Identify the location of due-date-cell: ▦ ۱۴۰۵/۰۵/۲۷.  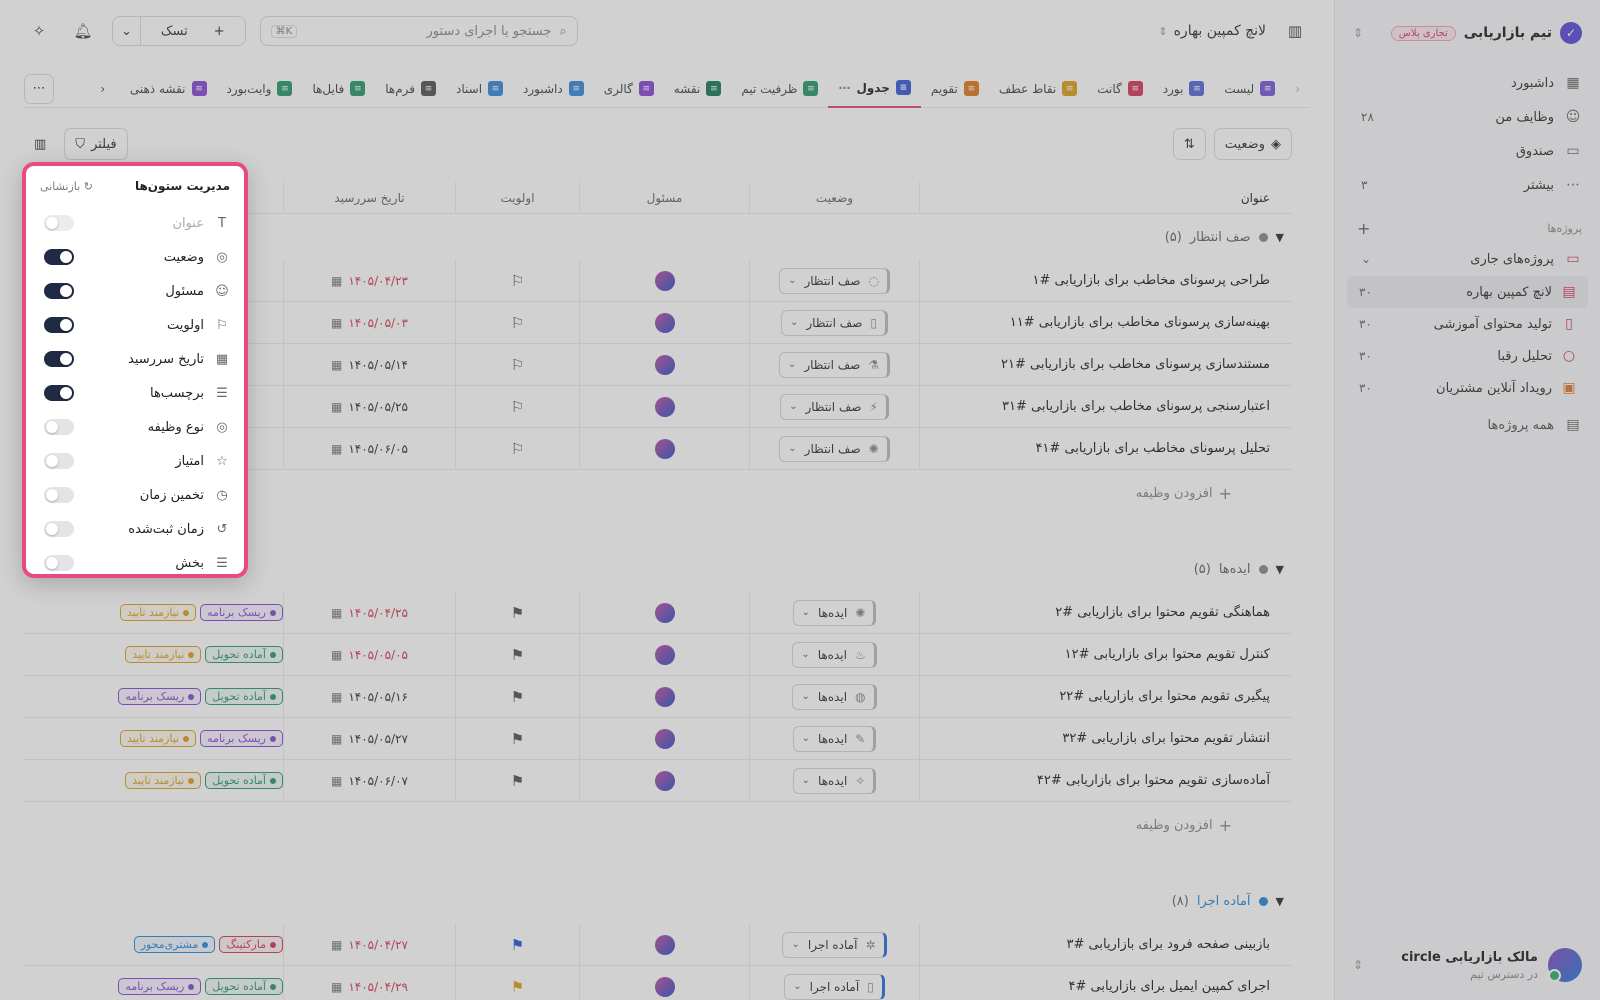
(370, 738).